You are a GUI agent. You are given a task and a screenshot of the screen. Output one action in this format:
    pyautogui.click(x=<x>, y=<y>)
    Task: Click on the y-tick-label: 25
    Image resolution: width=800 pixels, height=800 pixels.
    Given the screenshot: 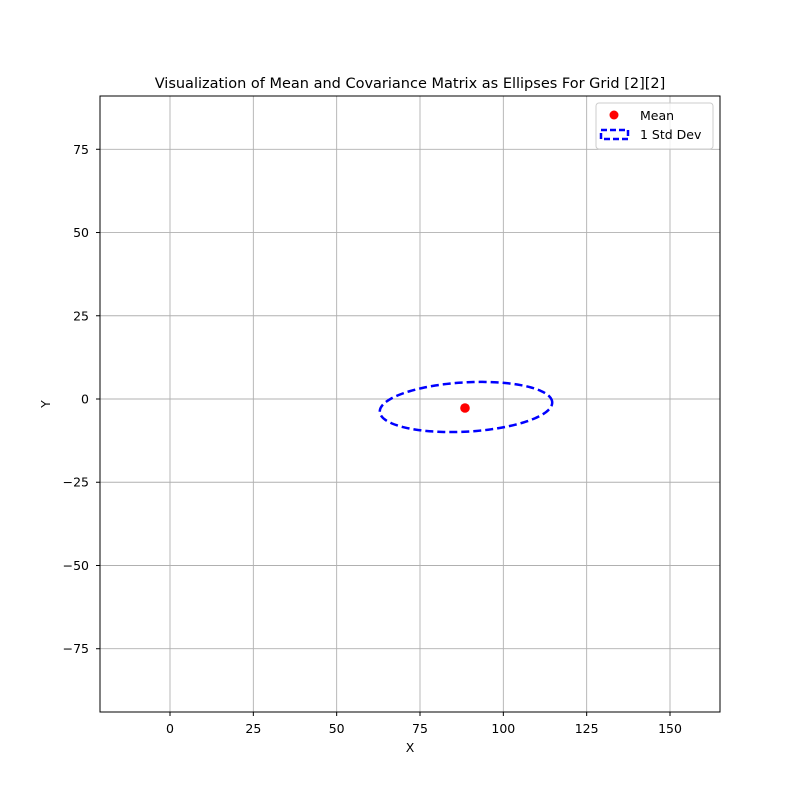 What is the action you would take?
    pyautogui.click(x=81, y=315)
    